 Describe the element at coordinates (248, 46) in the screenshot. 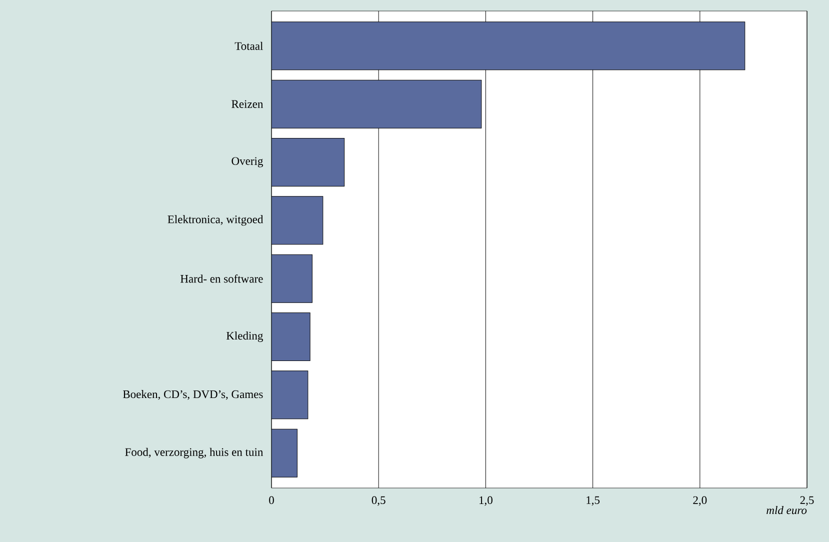

I see `y-tick-label: Totaal` at that location.